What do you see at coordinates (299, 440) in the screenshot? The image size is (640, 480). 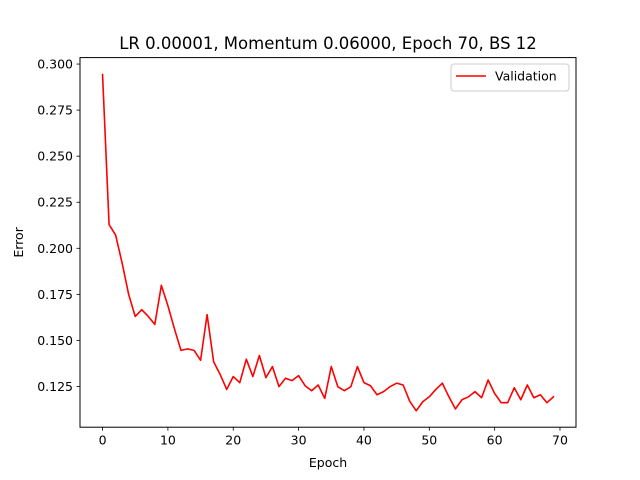 I see `x-tick-label: 30` at bounding box center [299, 440].